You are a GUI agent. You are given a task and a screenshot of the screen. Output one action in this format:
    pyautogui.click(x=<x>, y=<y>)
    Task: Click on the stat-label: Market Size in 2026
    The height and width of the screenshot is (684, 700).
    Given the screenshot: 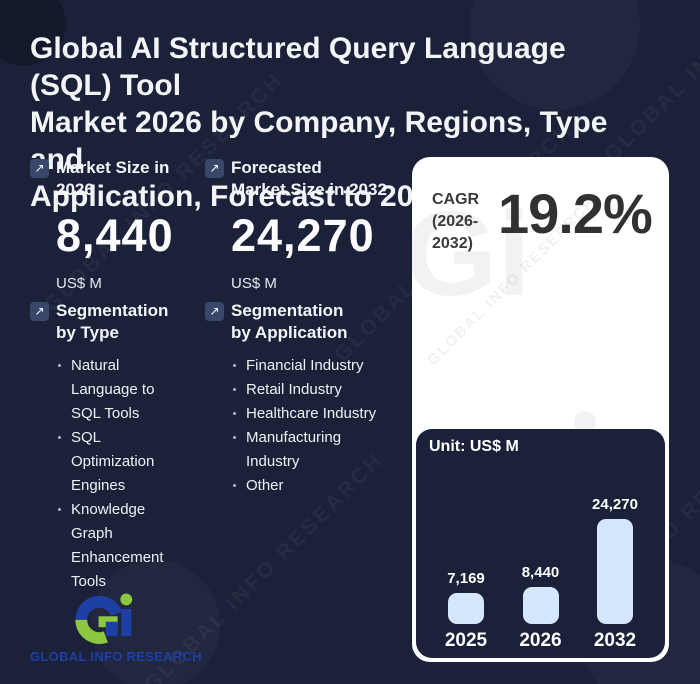 What is the action you would take?
    pyautogui.click(x=113, y=178)
    